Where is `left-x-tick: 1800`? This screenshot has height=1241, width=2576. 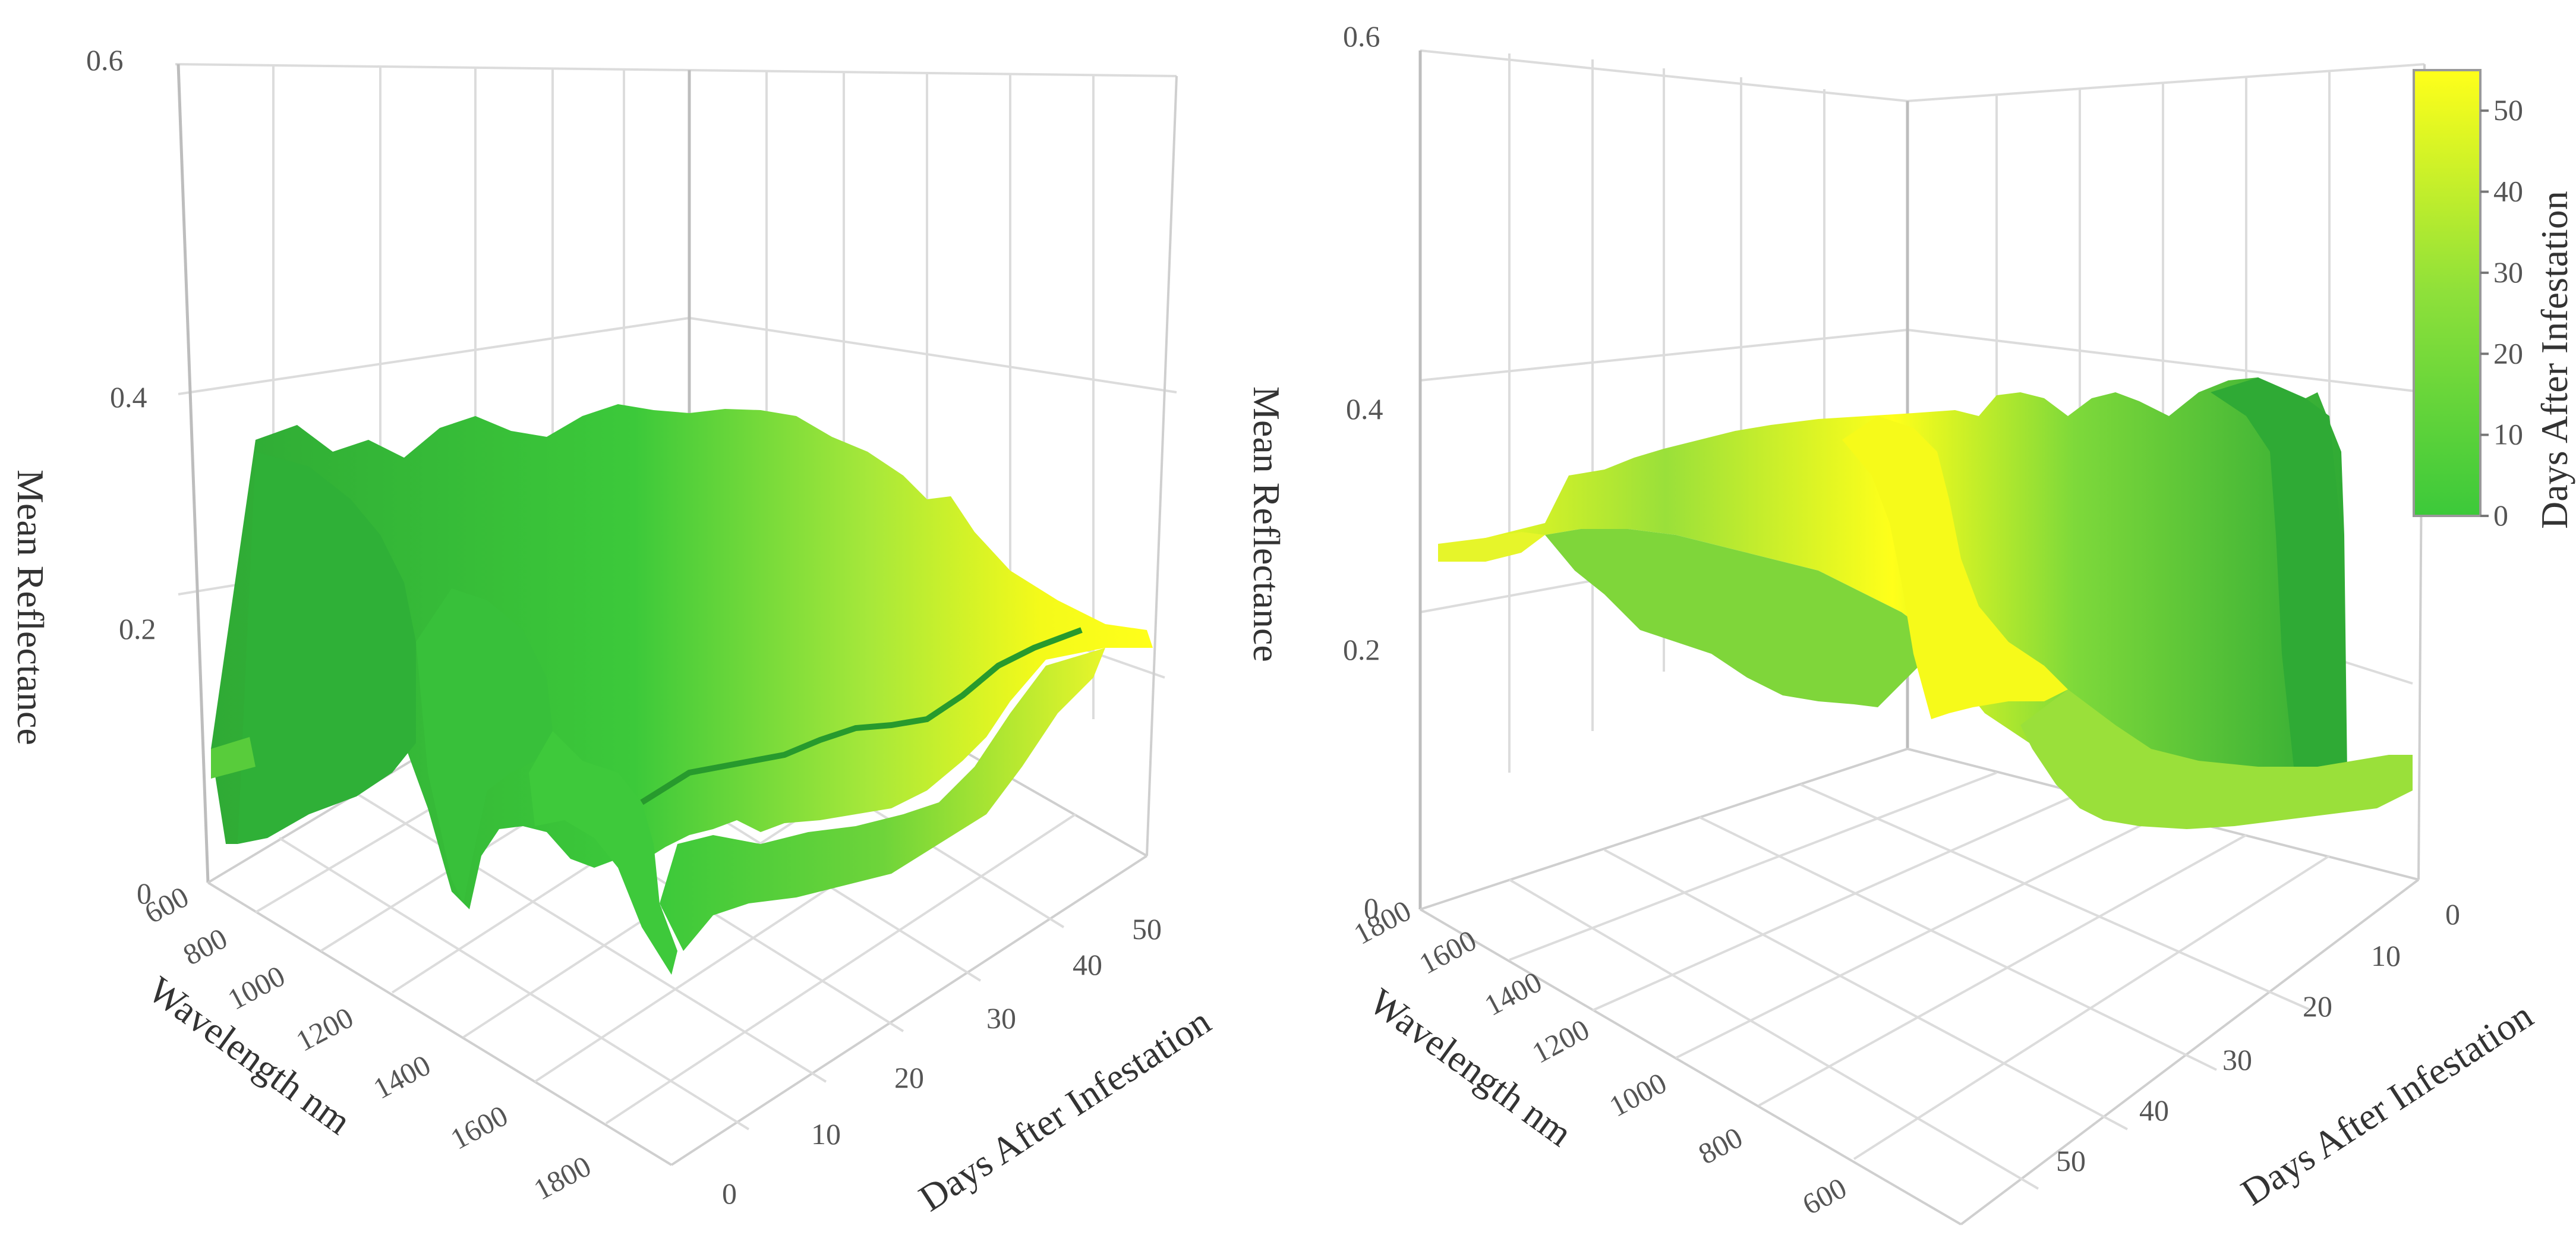 left-x-tick: 1800 is located at coordinates (562, 1177).